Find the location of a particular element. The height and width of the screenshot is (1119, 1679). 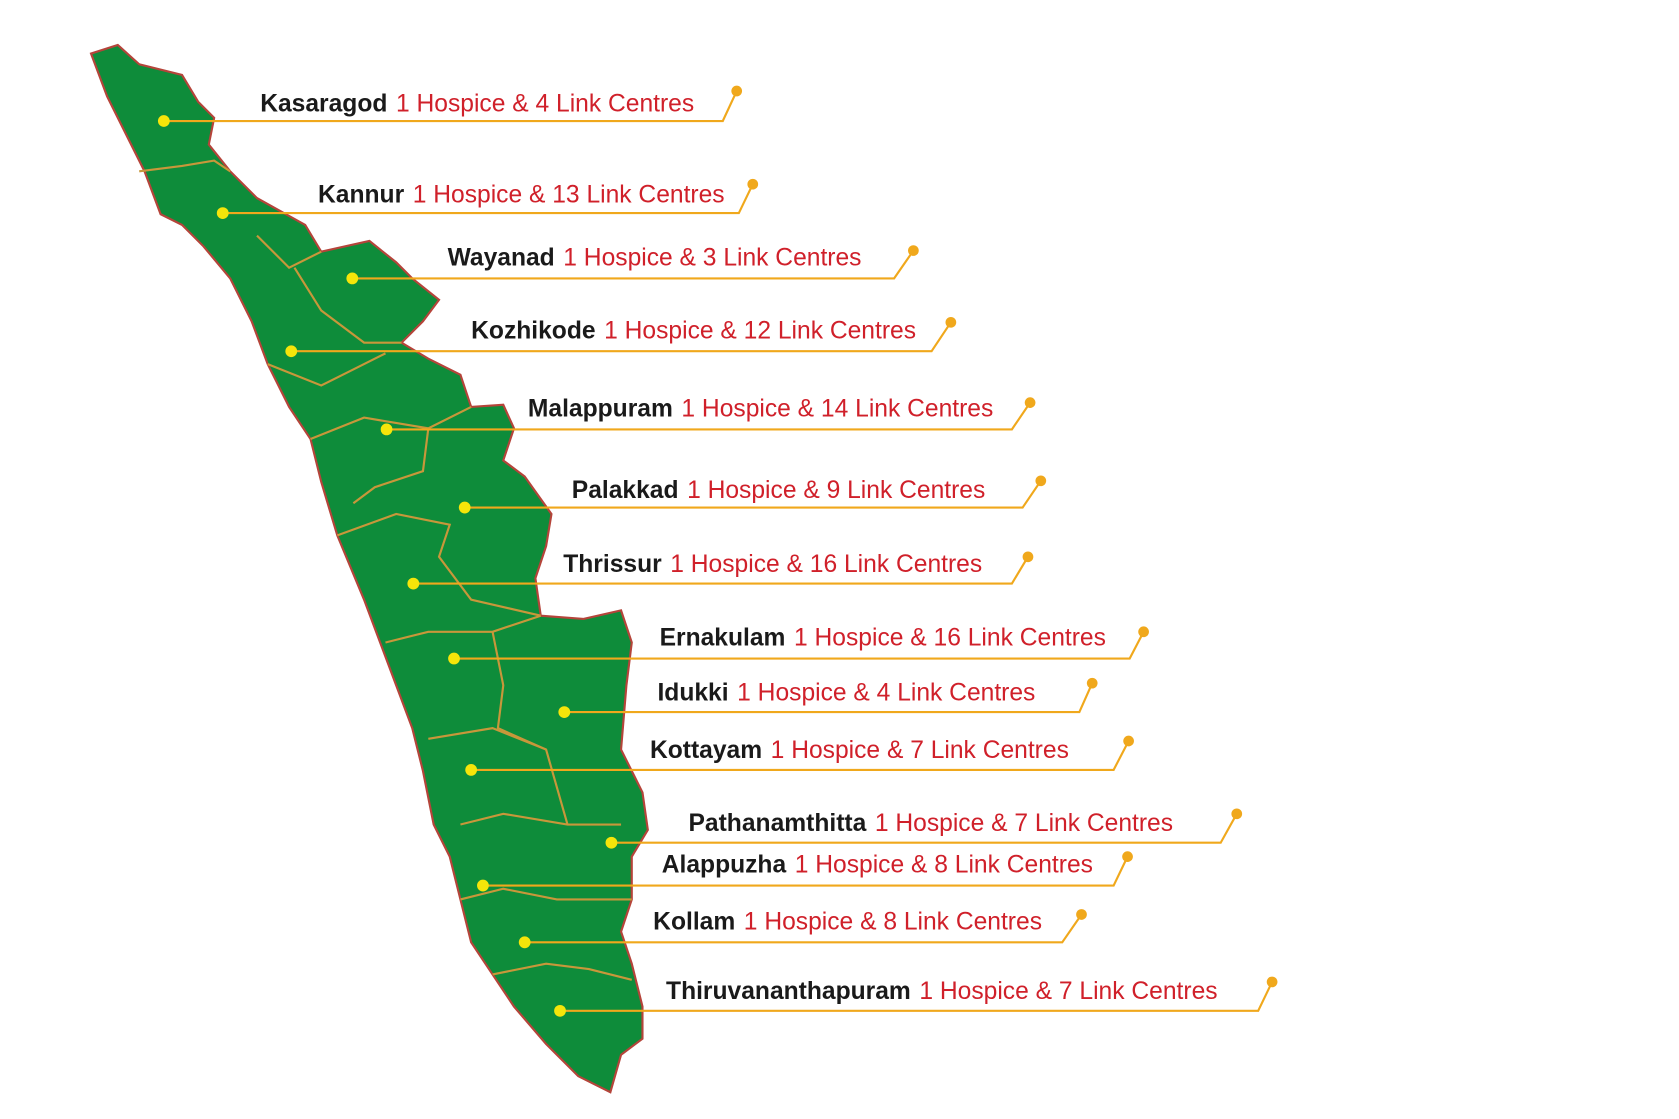

district-label: Kottayam 1 Hospice & 7 Link Centres is located at coordinates (799, 755).